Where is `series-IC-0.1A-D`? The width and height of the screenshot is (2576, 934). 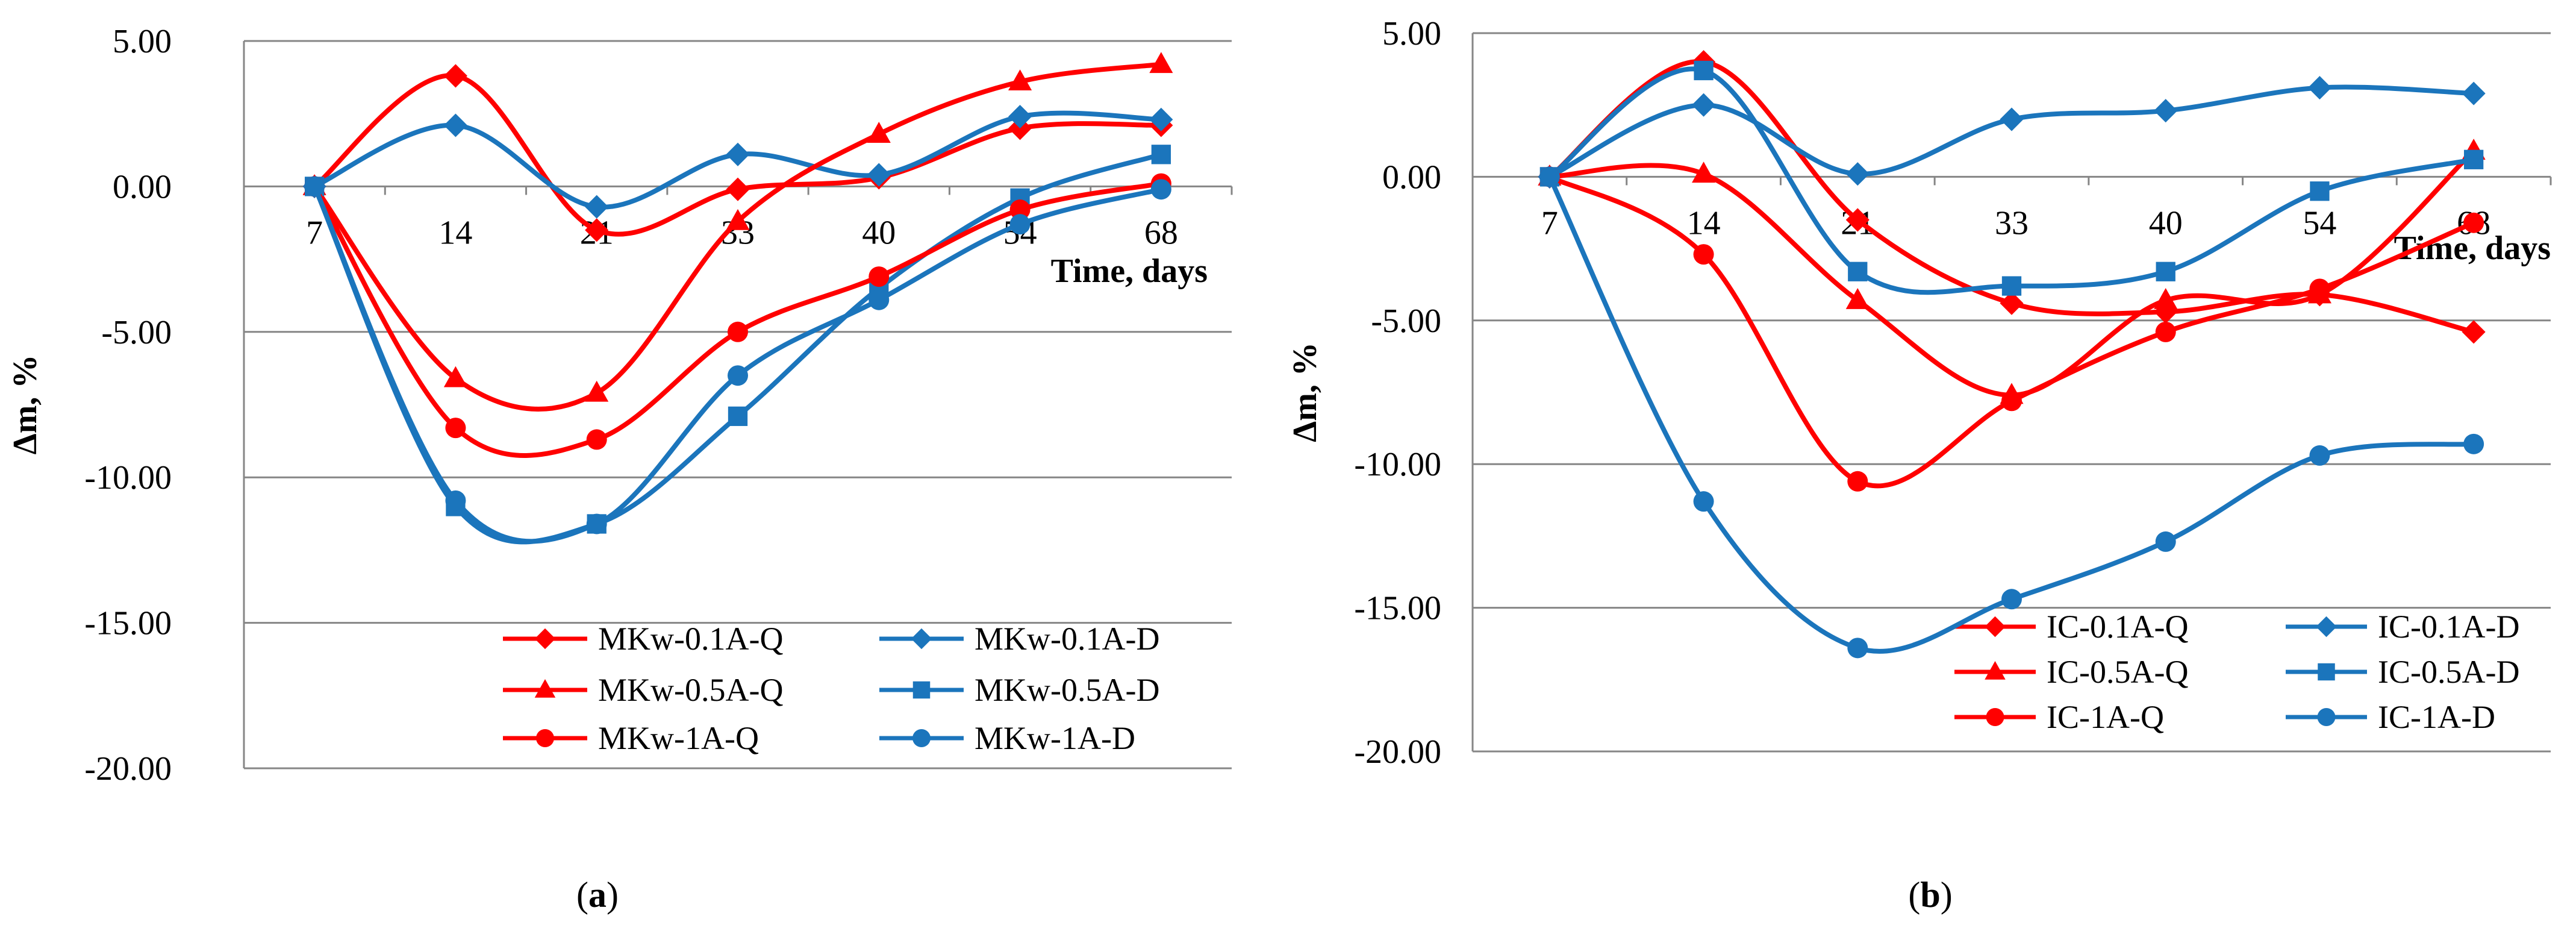 series-IC-0.1A-D is located at coordinates (2012, 132).